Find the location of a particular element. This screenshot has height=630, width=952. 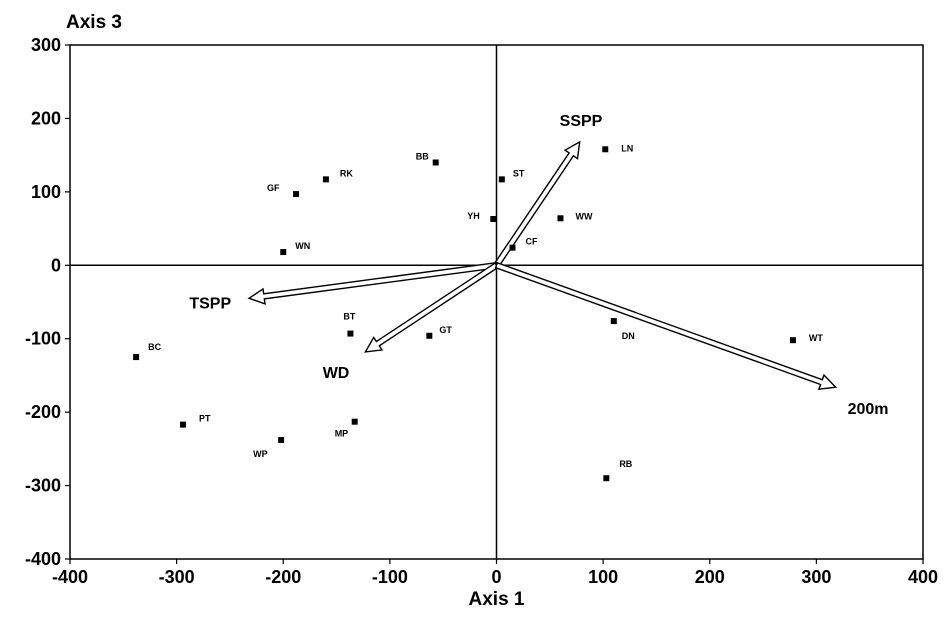

x-tick-label: -100 is located at coordinates (390, 577).